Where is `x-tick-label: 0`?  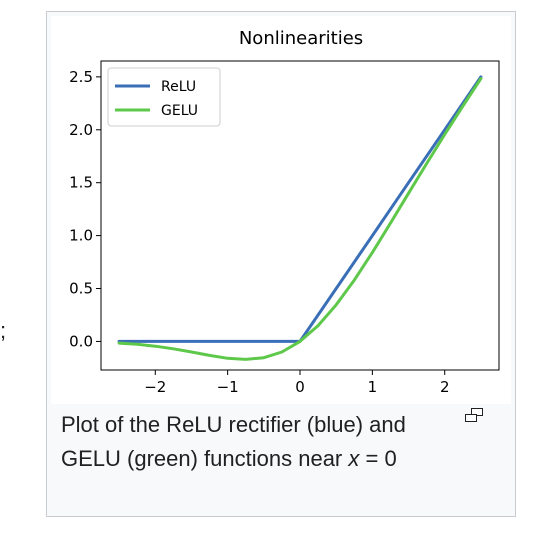 x-tick-label: 0 is located at coordinates (300, 387).